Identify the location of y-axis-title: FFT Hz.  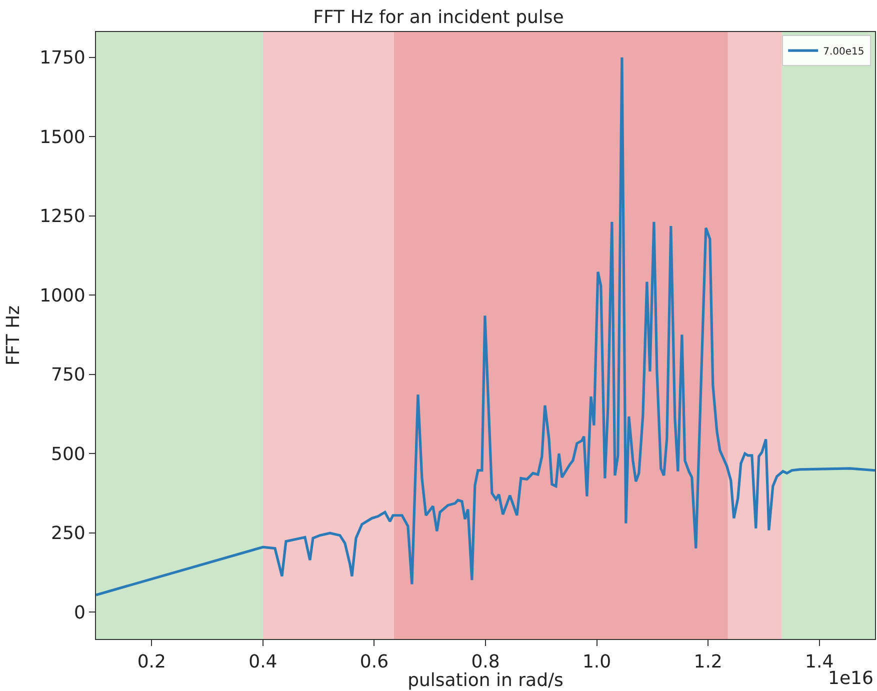
(13, 335).